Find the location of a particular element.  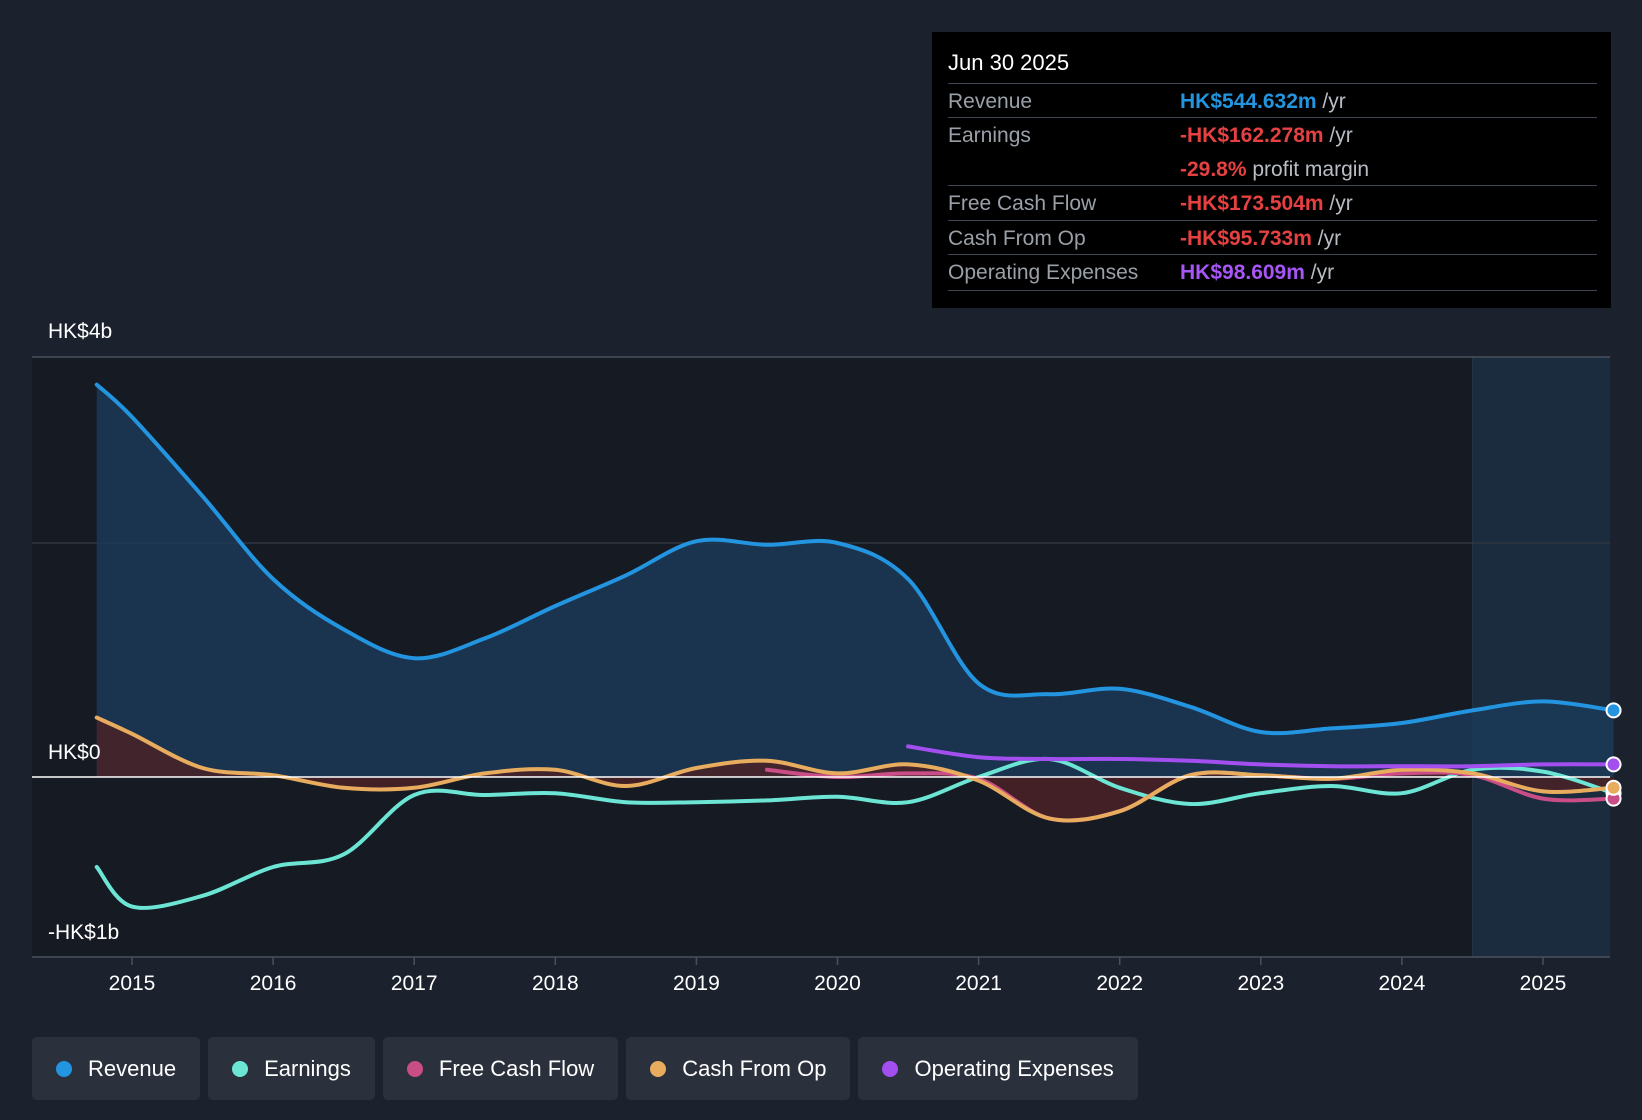

legend-label: Cash From Op is located at coordinates (754, 1068).